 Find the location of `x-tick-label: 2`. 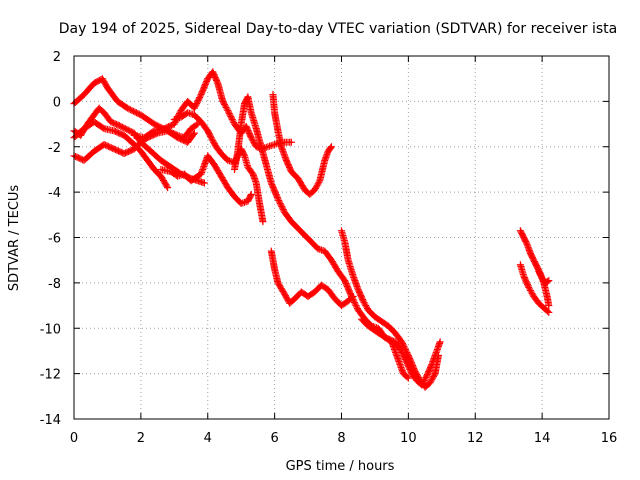

x-tick-label: 2 is located at coordinates (141, 438).